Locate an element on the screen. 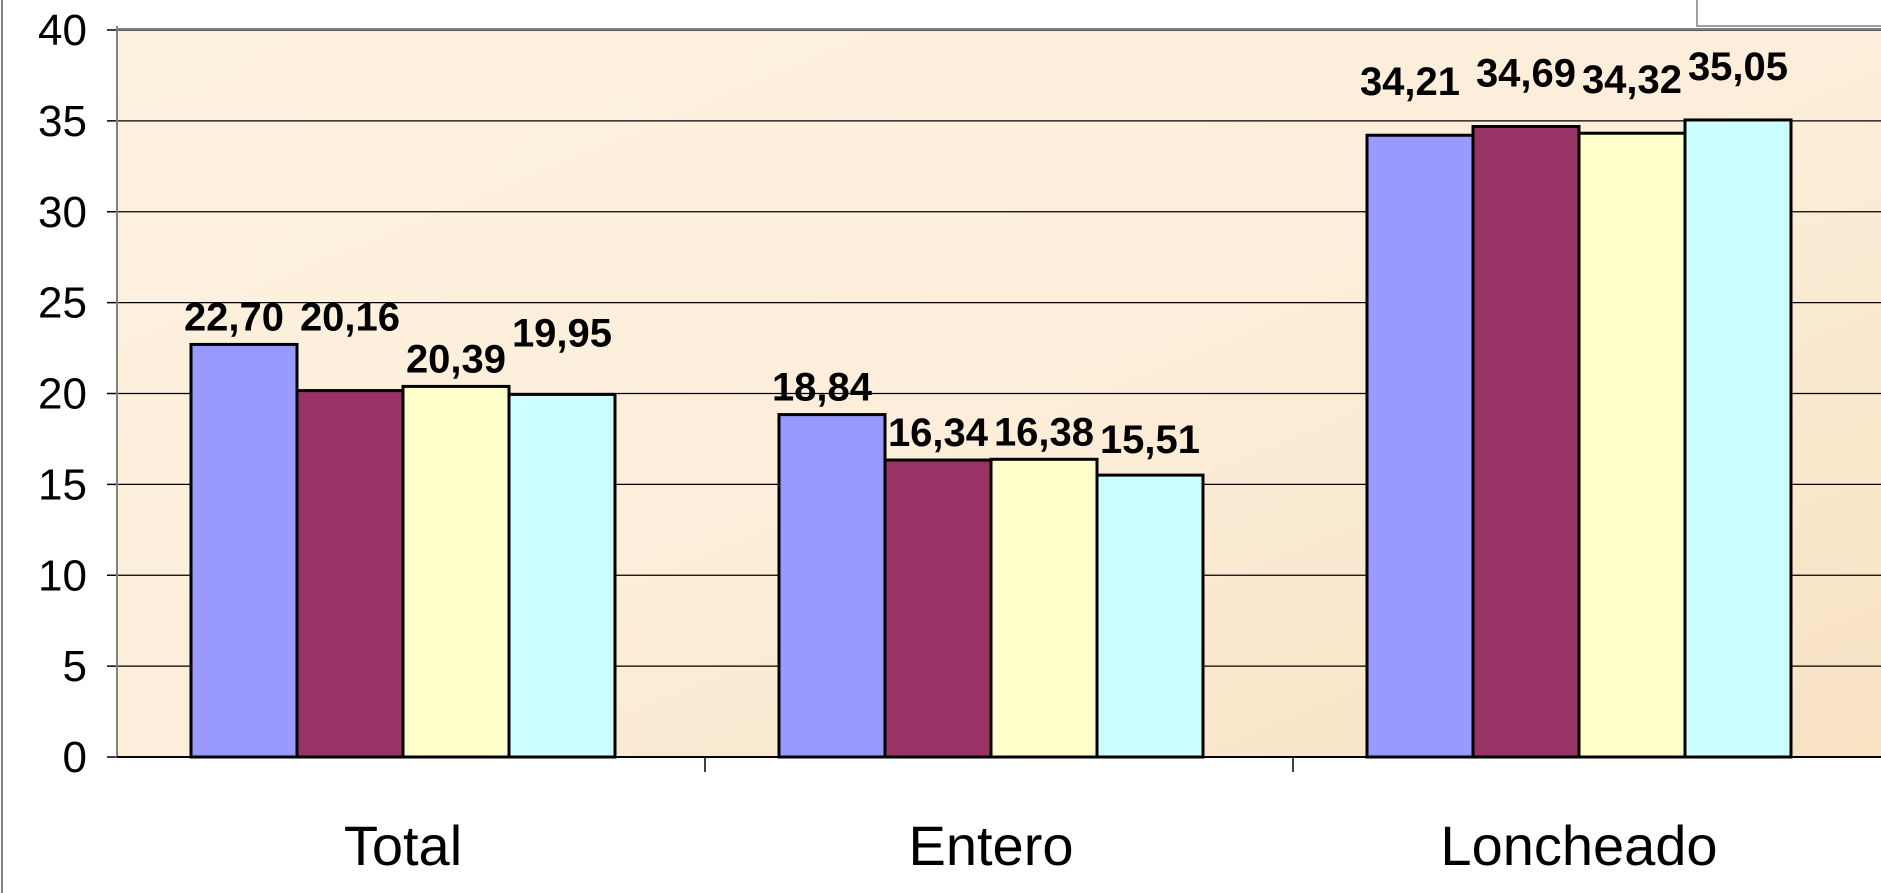  data-label: 16,38 is located at coordinates (1044, 432).